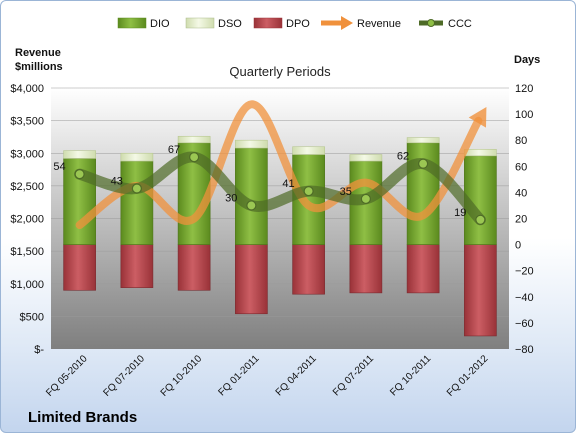 This screenshot has width=576, height=433. What do you see at coordinates (27, 154) in the screenshot?
I see `left-tick-label: $3,000` at bounding box center [27, 154].